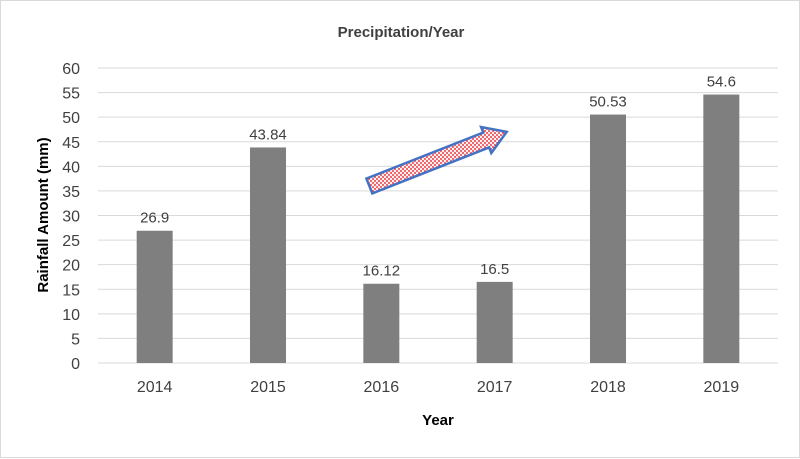 This screenshot has height=459, width=800. I want to click on y-tick-label: 0, so click(75, 364).